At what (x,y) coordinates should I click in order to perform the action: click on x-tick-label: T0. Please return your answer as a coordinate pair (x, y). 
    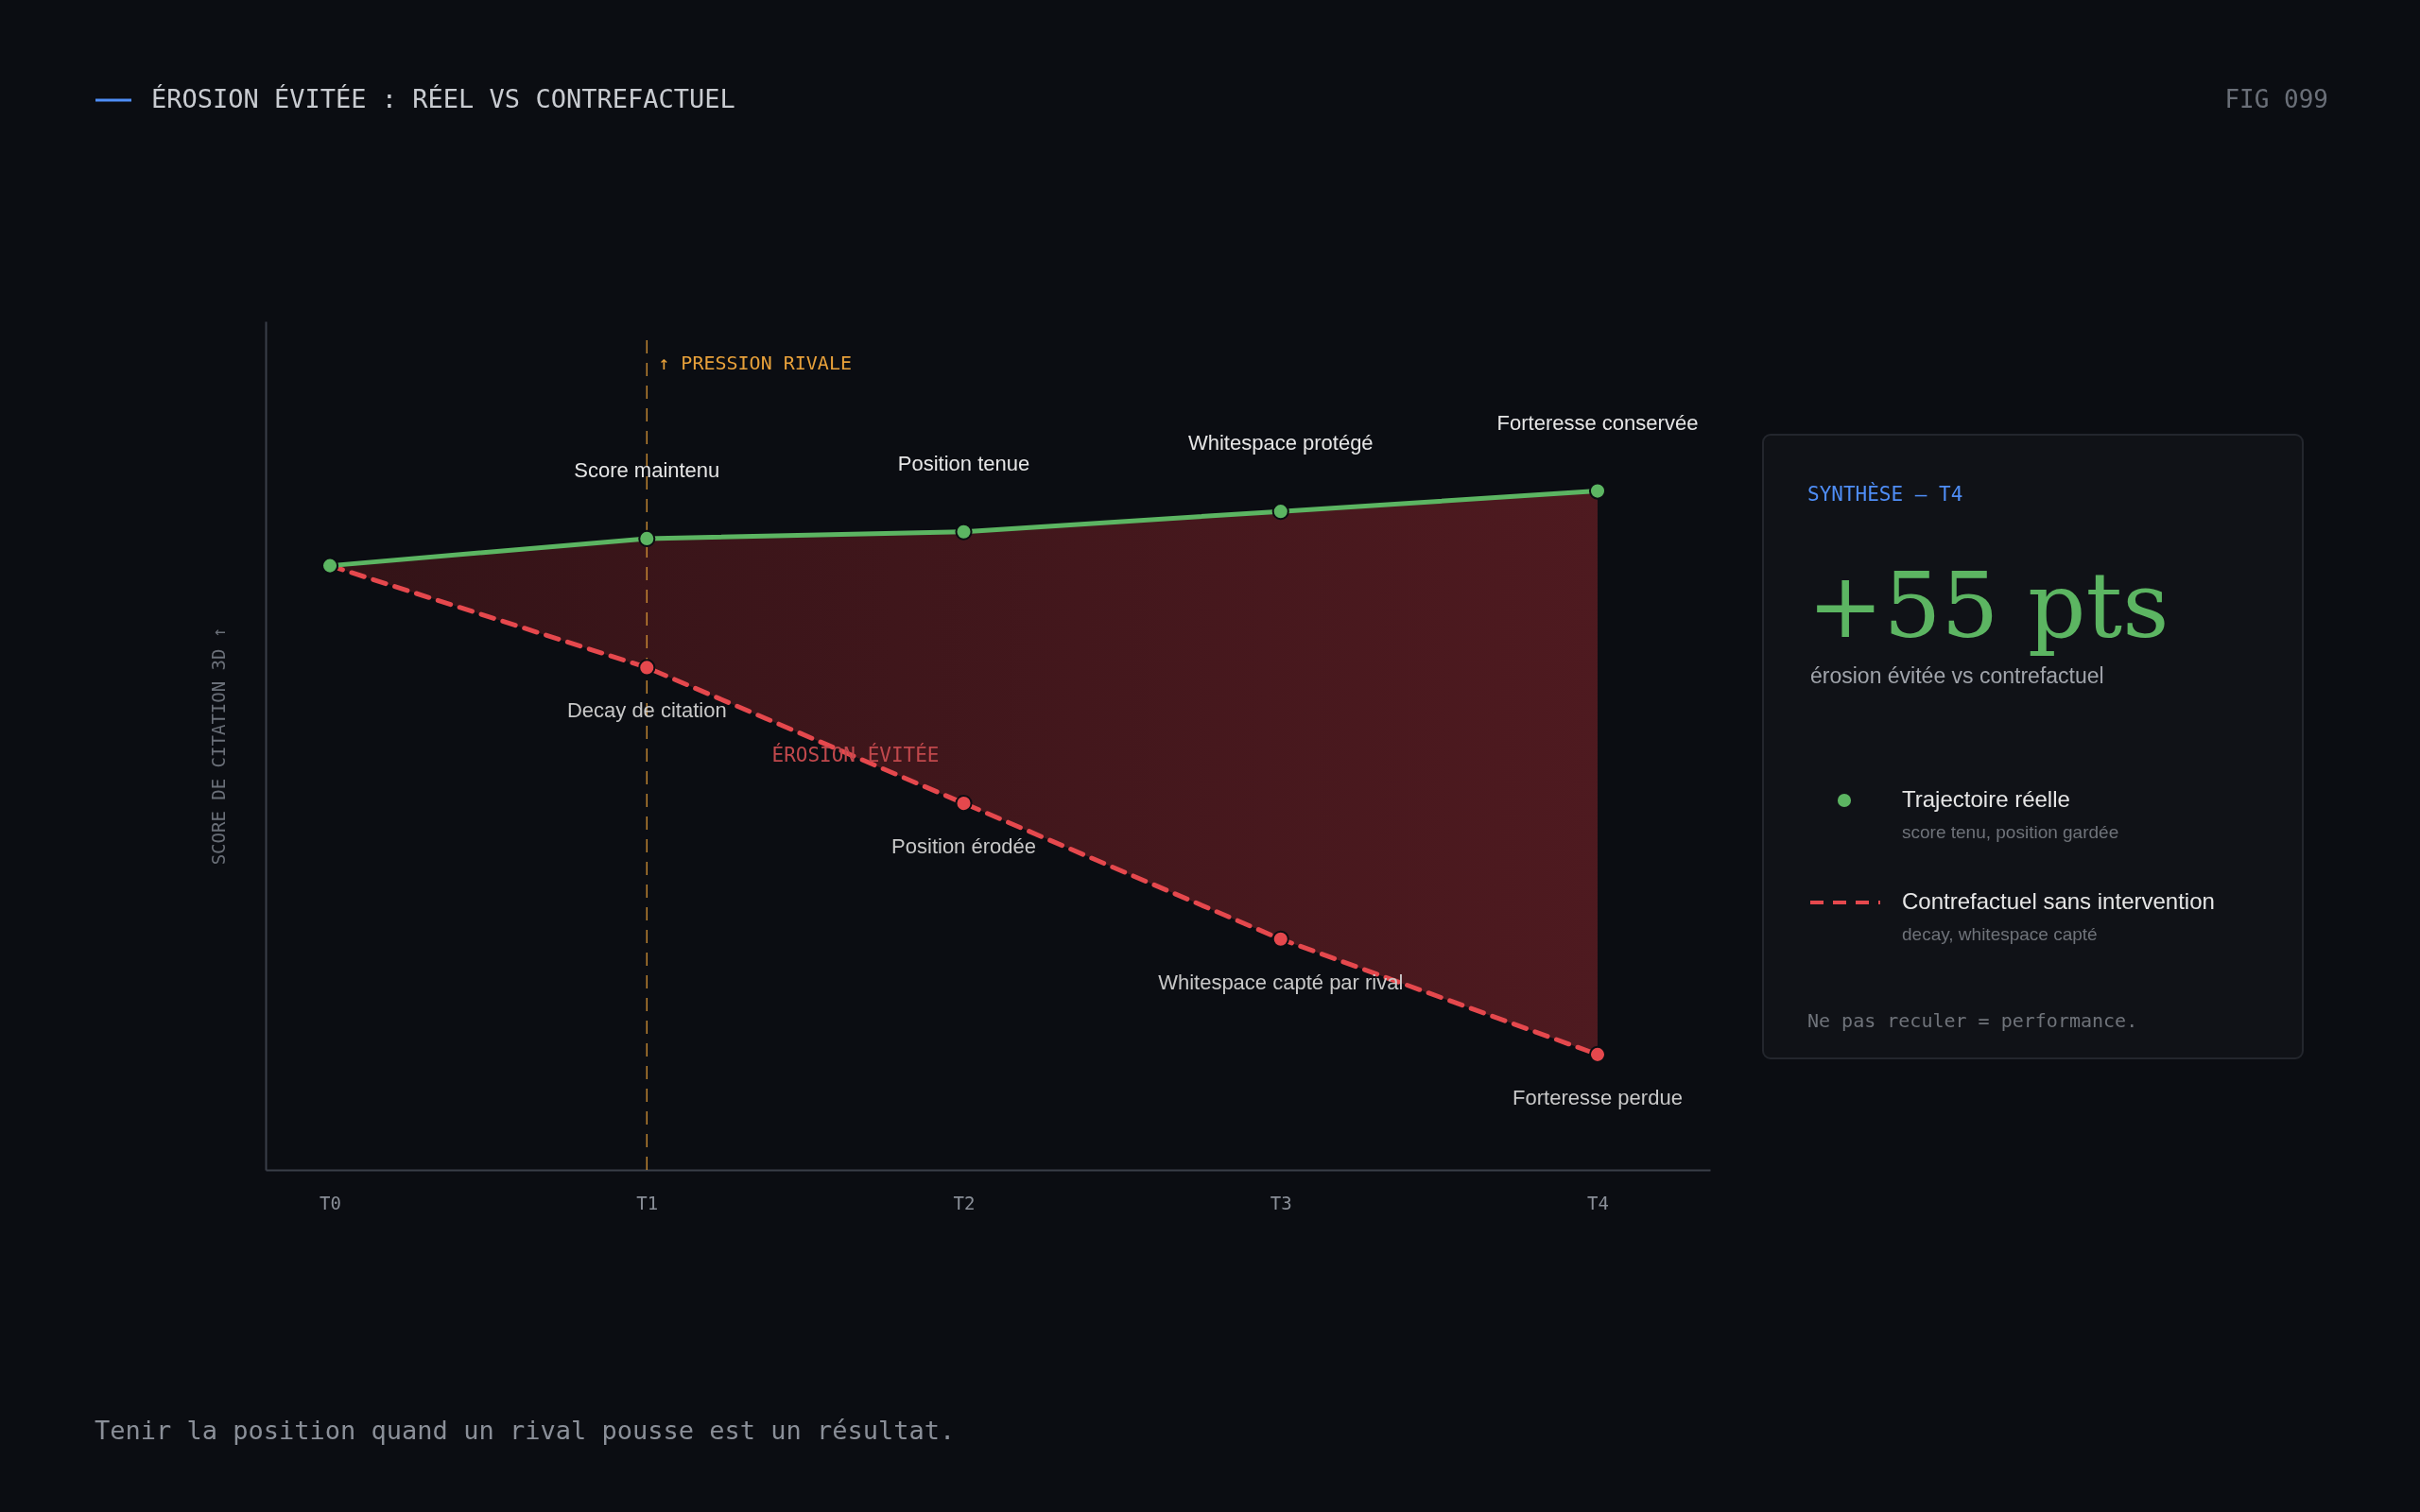
    Looking at the image, I should click on (330, 1202).